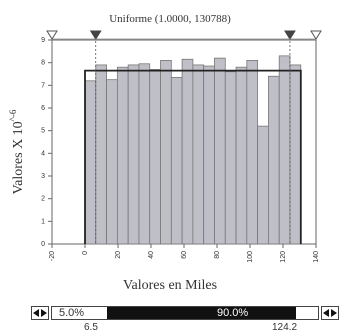 The image size is (341, 336). I want to click on y-tick-label: 2, so click(43, 199).